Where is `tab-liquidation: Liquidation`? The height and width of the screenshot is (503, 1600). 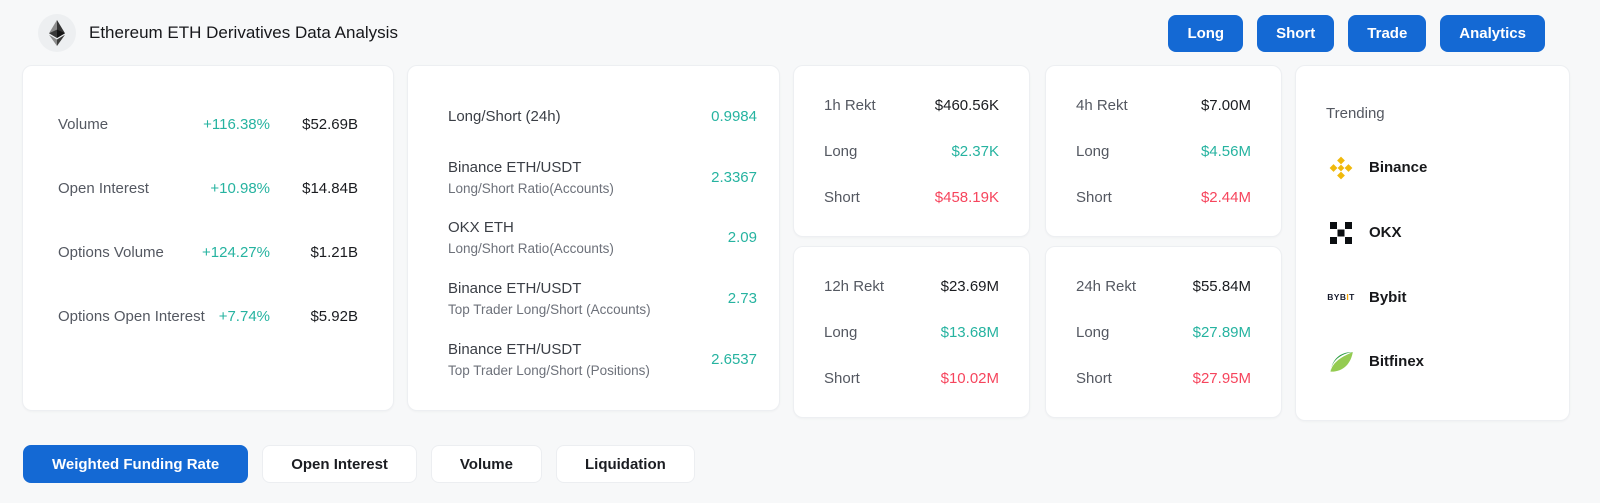 tab-liquidation: Liquidation is located at coordinates (625, 464).